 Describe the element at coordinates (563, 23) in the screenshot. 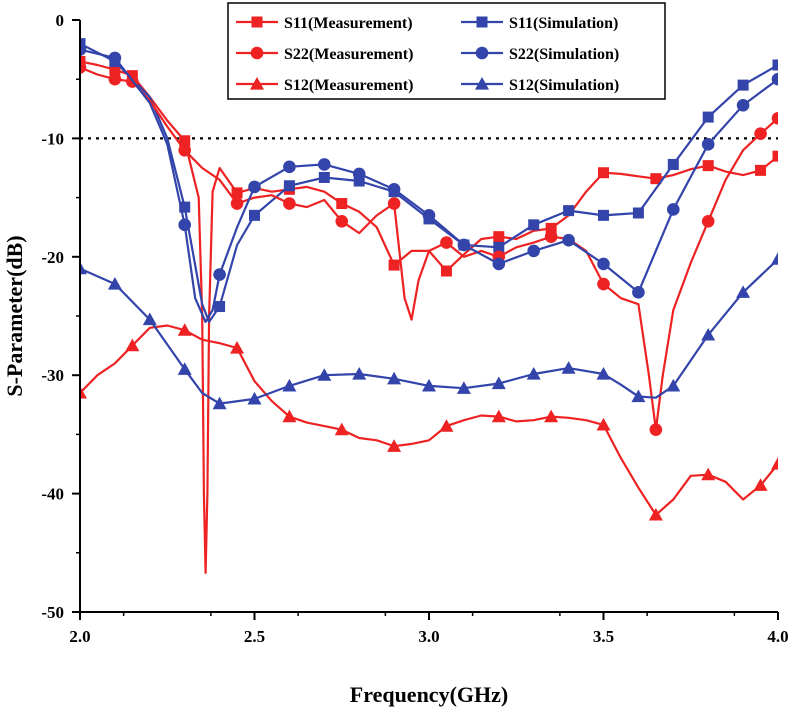

I see `legend-label: S11(Simulation)` at that location.